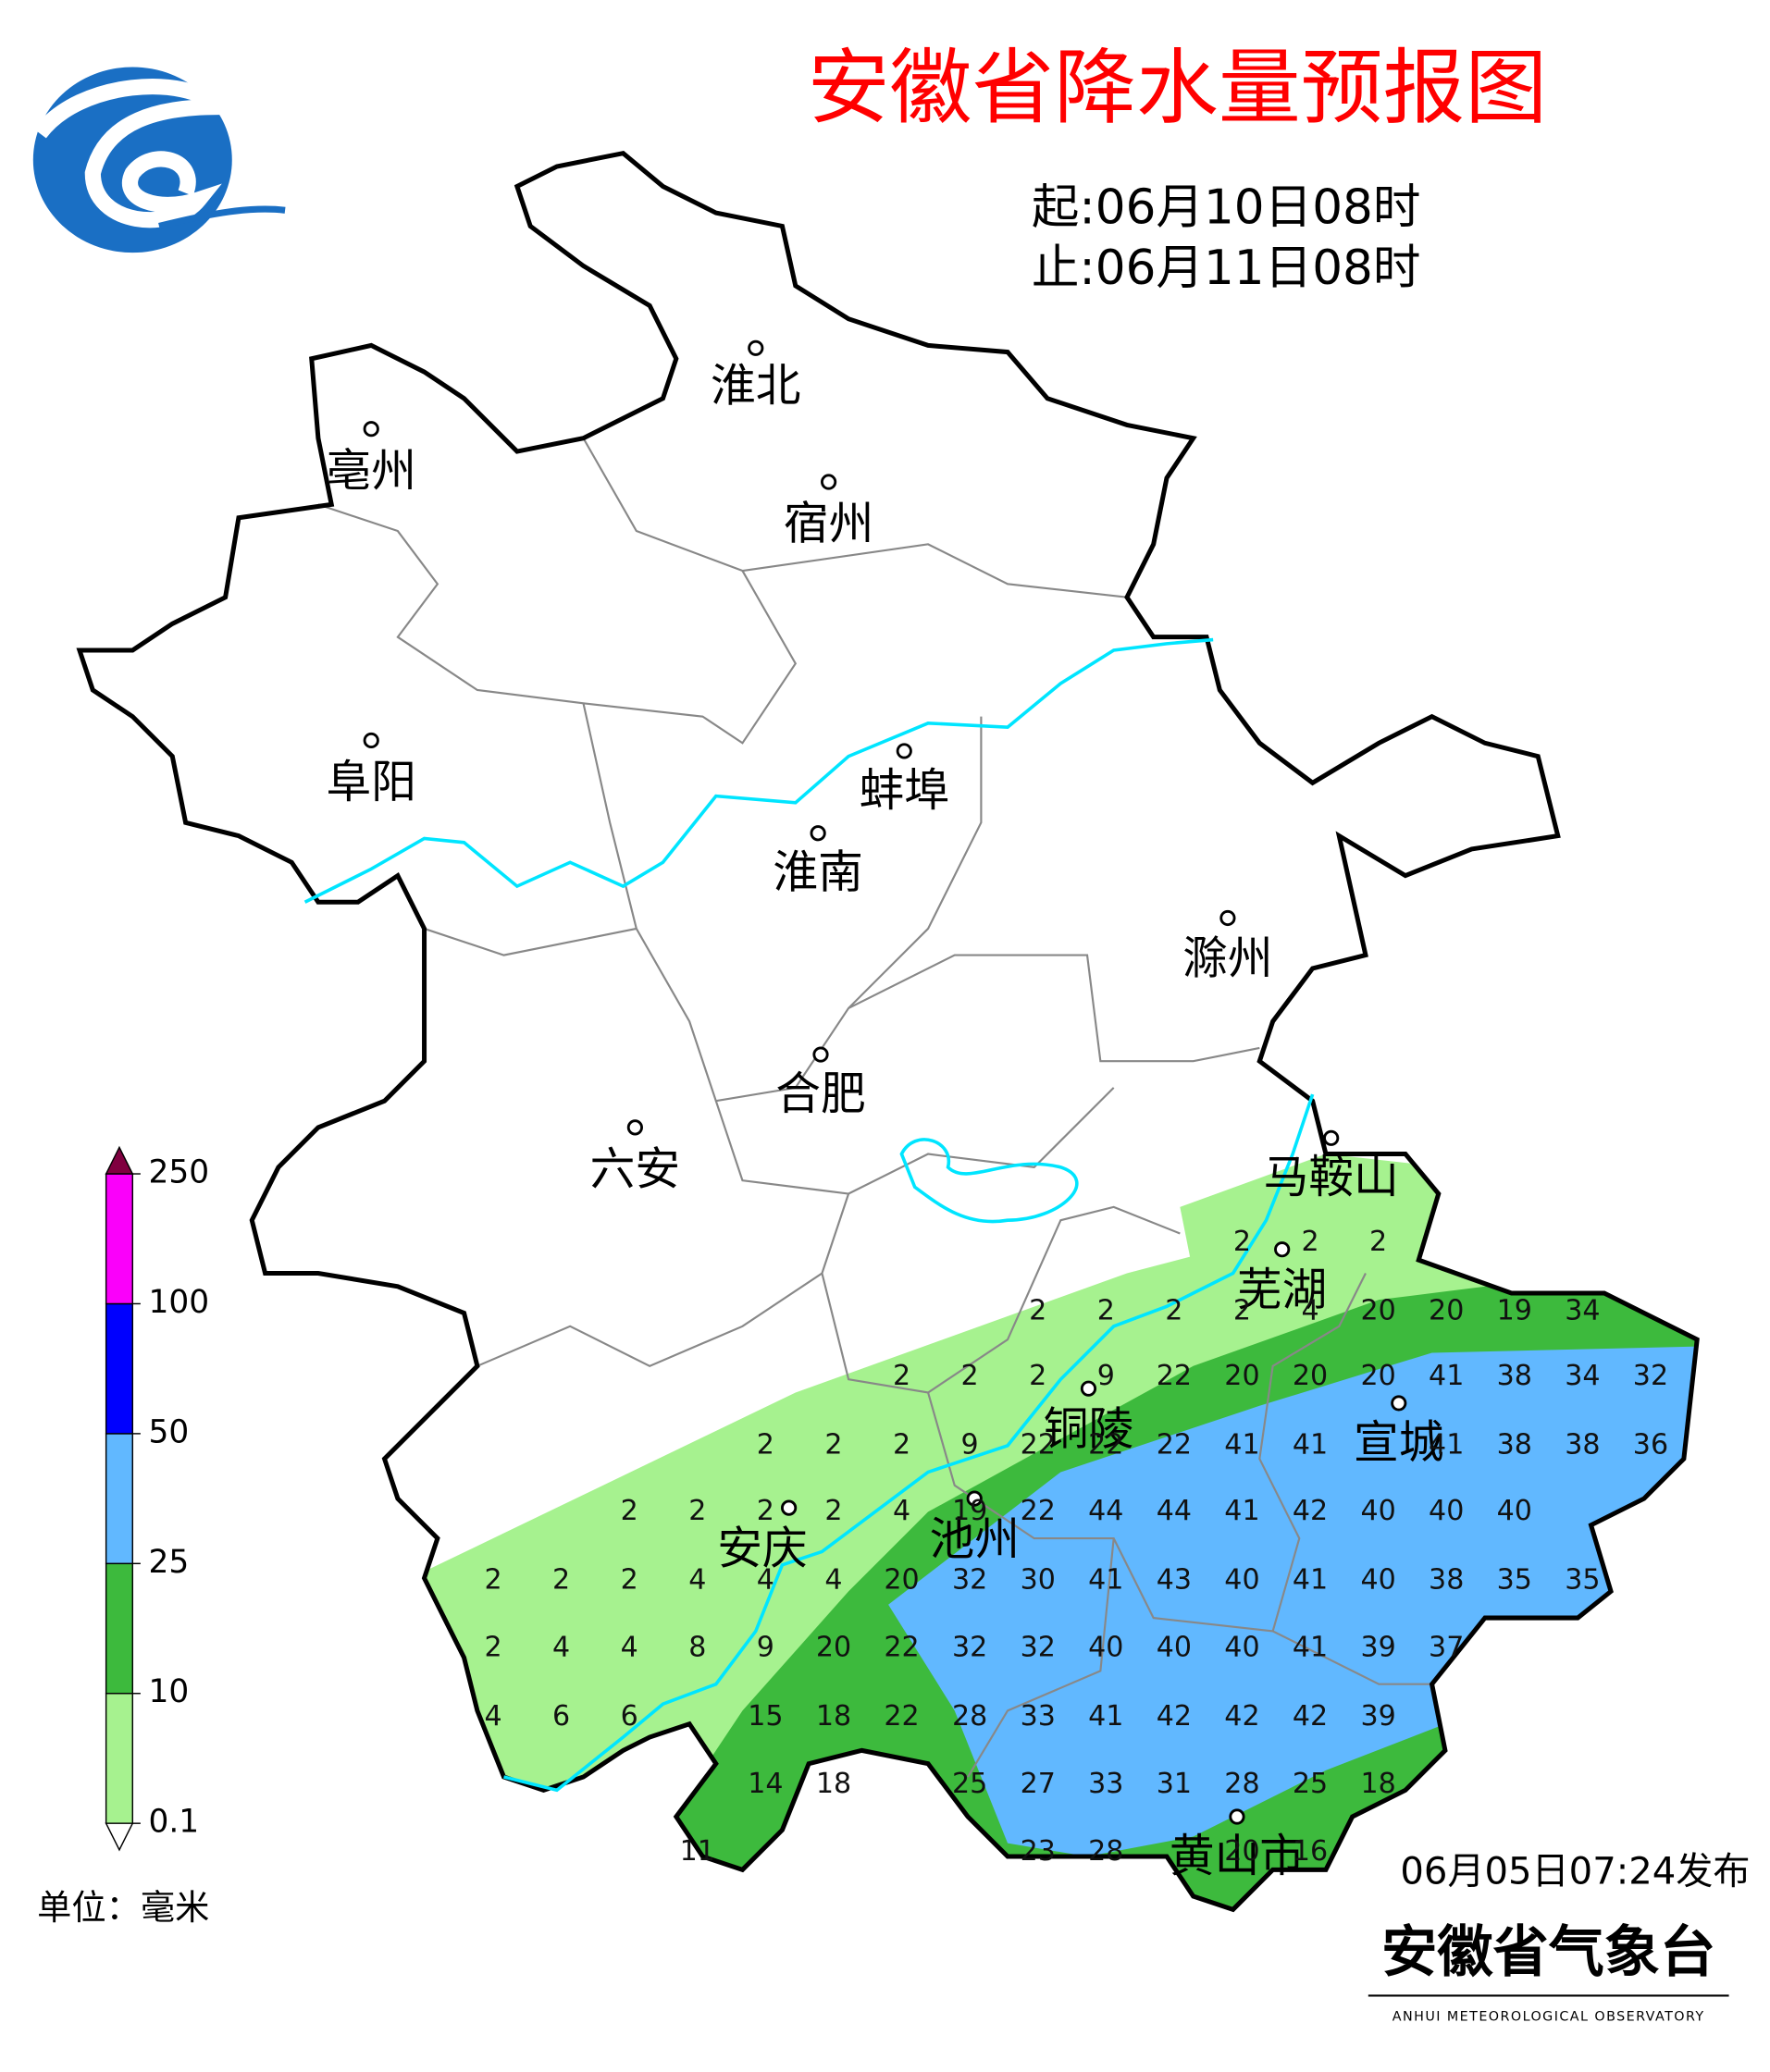  I want to click on end-time: 止:06月11日08时, so click(1227, 268).